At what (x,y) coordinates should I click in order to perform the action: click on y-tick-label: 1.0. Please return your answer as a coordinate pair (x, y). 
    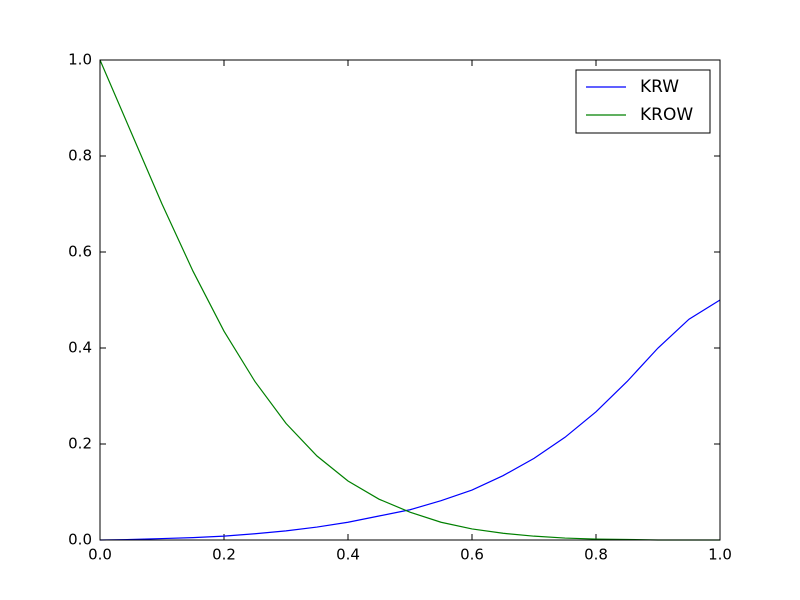
    Looking at the image, I should click on (80, 60).